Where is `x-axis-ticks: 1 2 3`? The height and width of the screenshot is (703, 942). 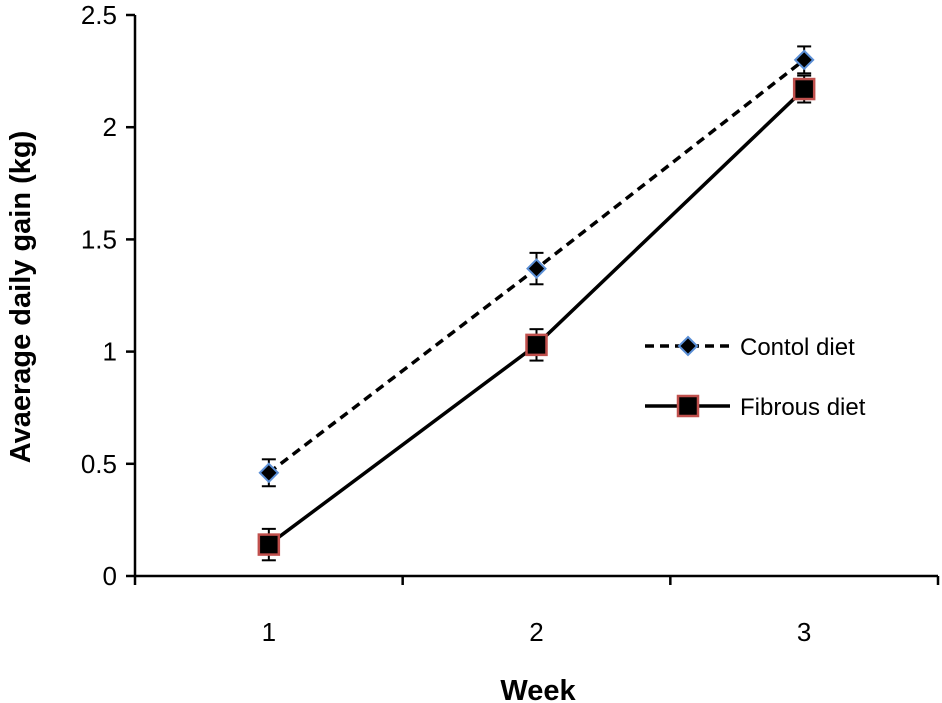
x-axis-ticks: 1 2 3 is located at coordinates (536, 611).